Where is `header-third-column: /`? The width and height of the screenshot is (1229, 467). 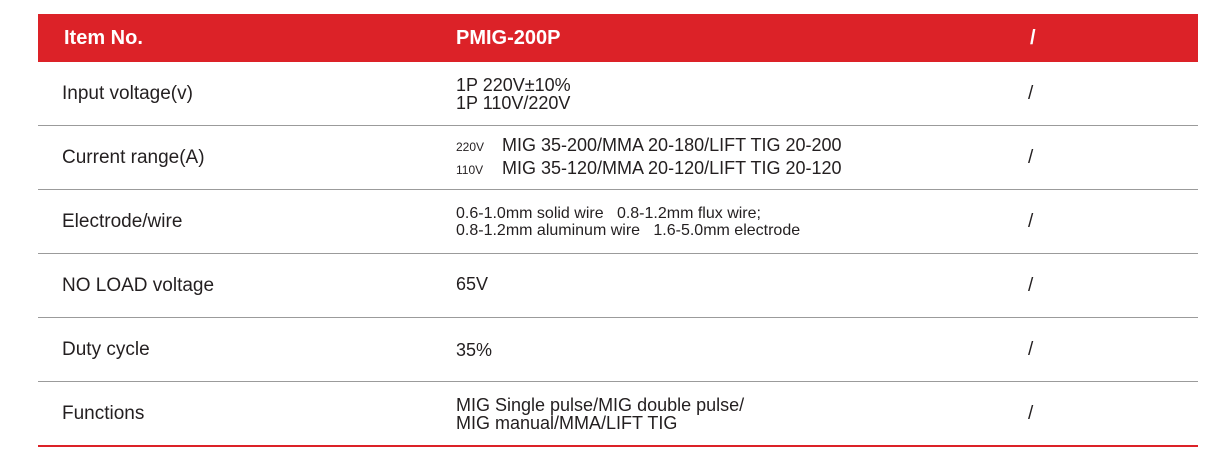 header-third-column: / is located at coordinates (1033, 38).